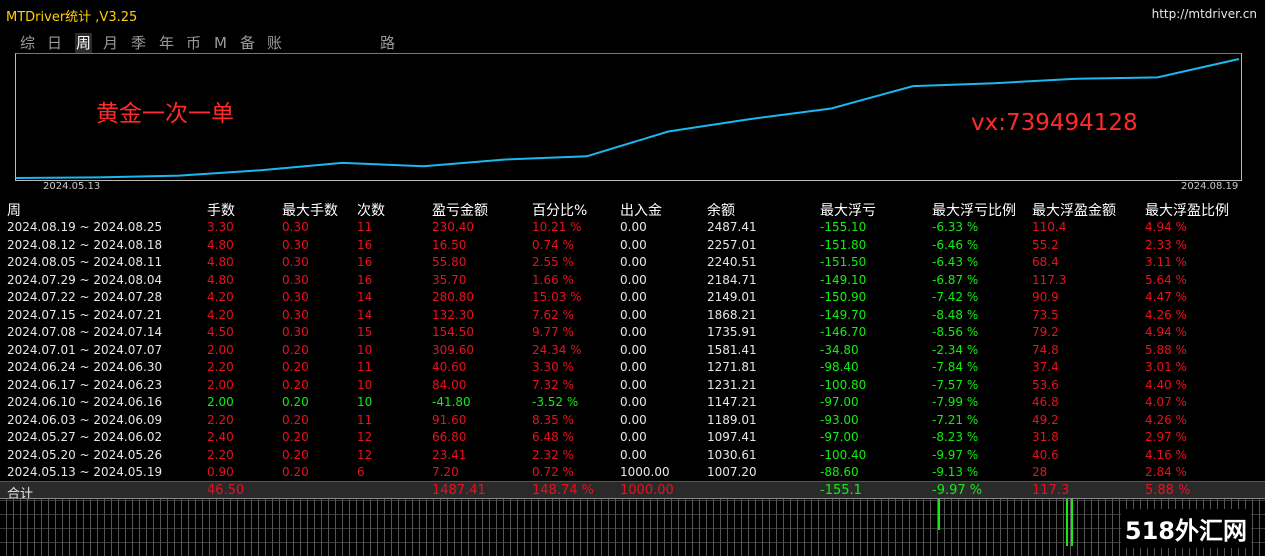 This screenshot has height=556, width=1265. What do you see at coordinates (364, 280) in the screenshot?
I see `cell-count: 16` at bounding box center [364, 280].